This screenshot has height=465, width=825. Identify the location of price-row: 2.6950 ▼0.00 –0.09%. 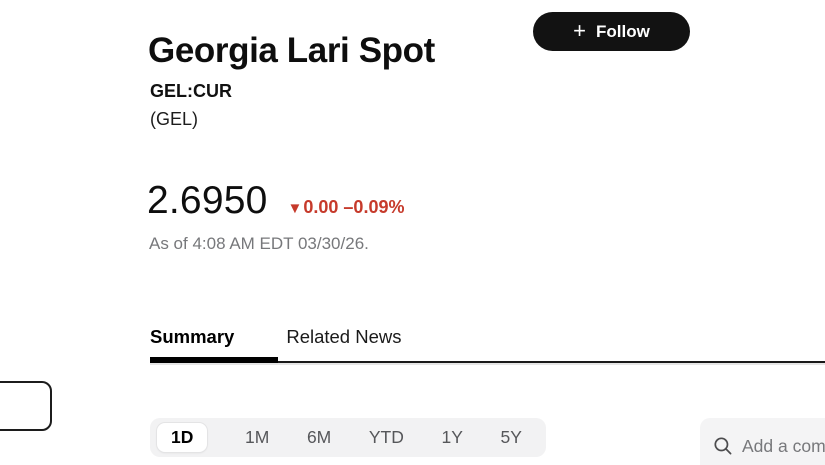
(275, 201).